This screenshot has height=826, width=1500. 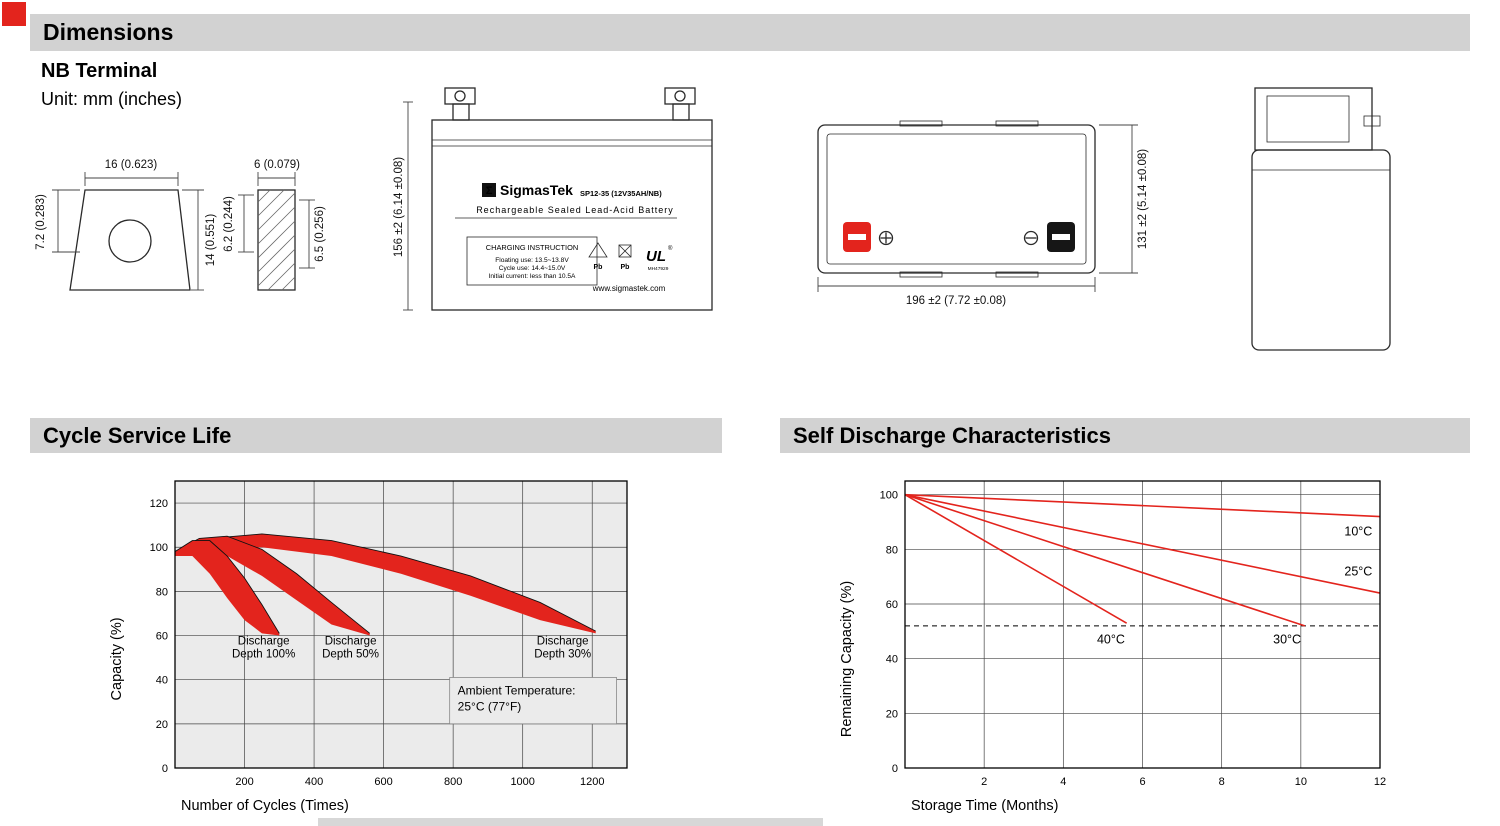 I want to click on brand-name: SigmasTek, so click(x=536, y=190).